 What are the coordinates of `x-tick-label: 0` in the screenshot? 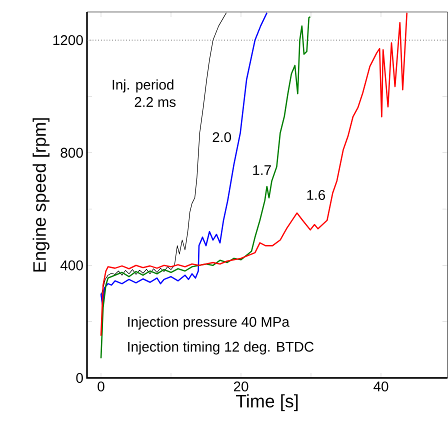 It's located at (101, 387).